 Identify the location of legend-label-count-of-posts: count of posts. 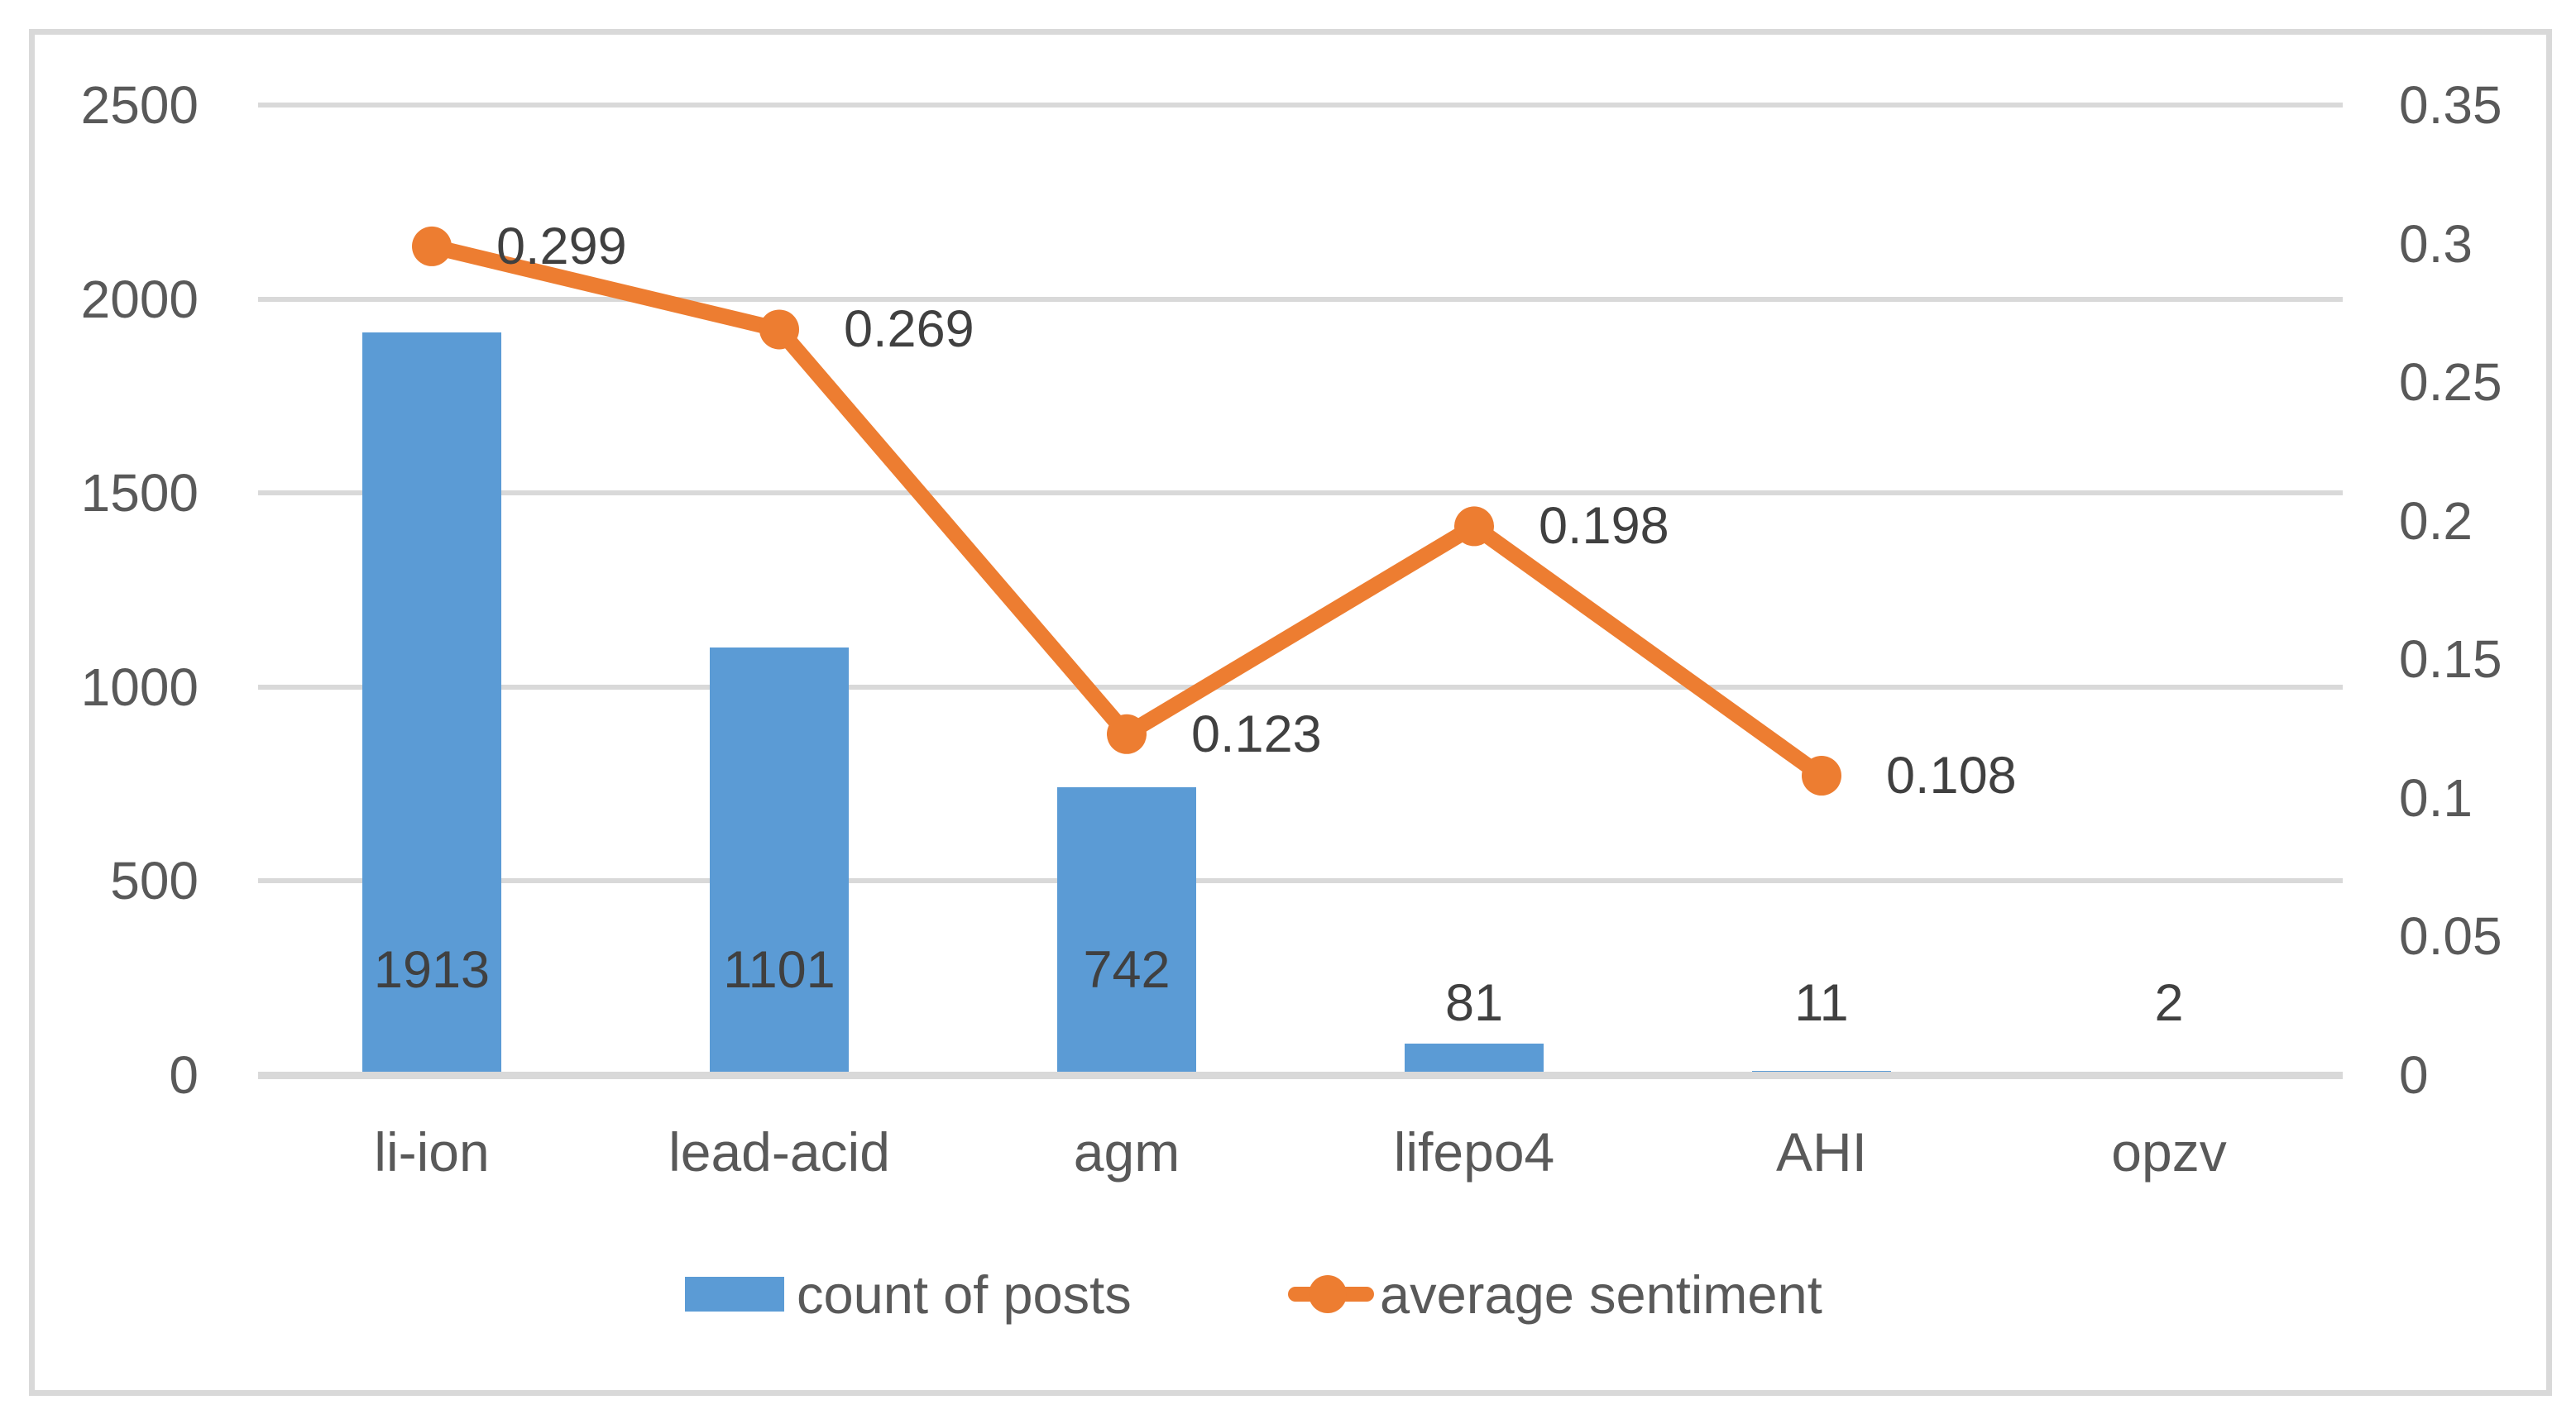
(965, 1294).